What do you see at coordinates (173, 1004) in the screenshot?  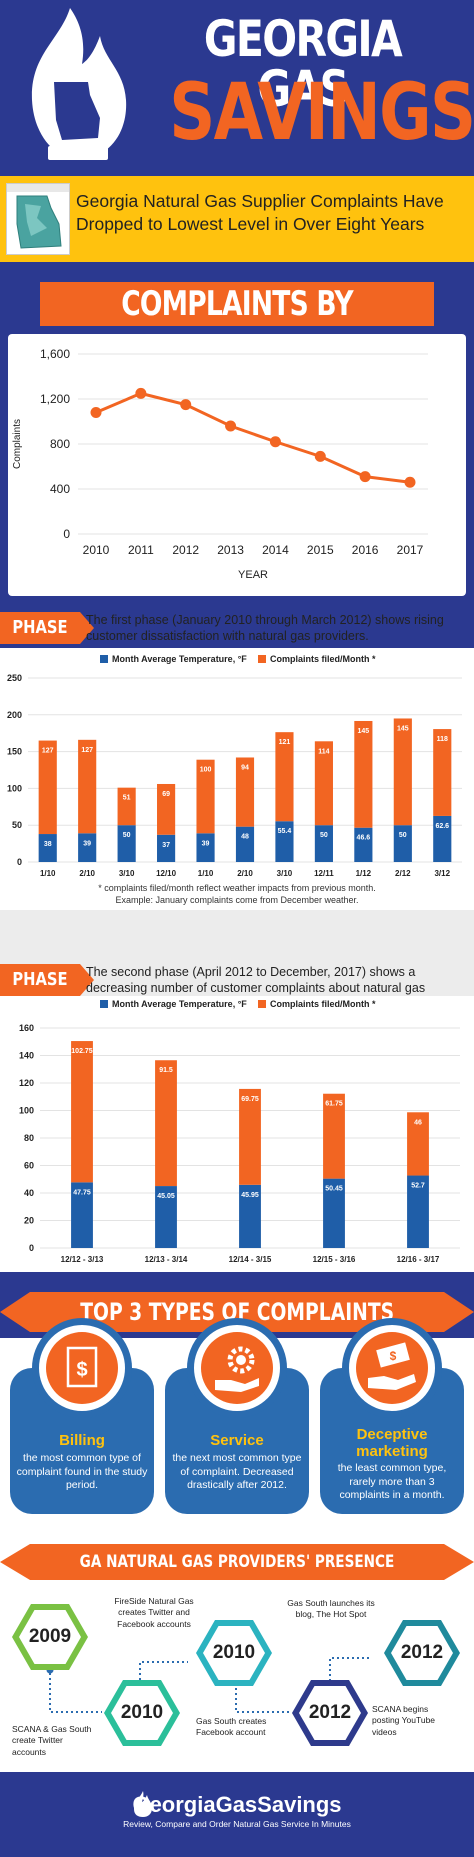 I see `phase2-legend-temp: Month Average Temperature, °F` at bounding box center [173, 1004].